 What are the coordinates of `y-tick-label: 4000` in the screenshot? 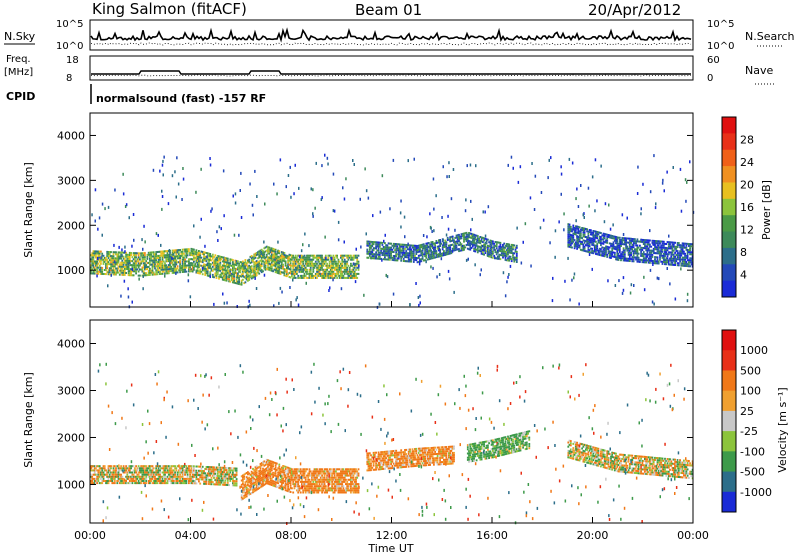 It's located at (71, 135).